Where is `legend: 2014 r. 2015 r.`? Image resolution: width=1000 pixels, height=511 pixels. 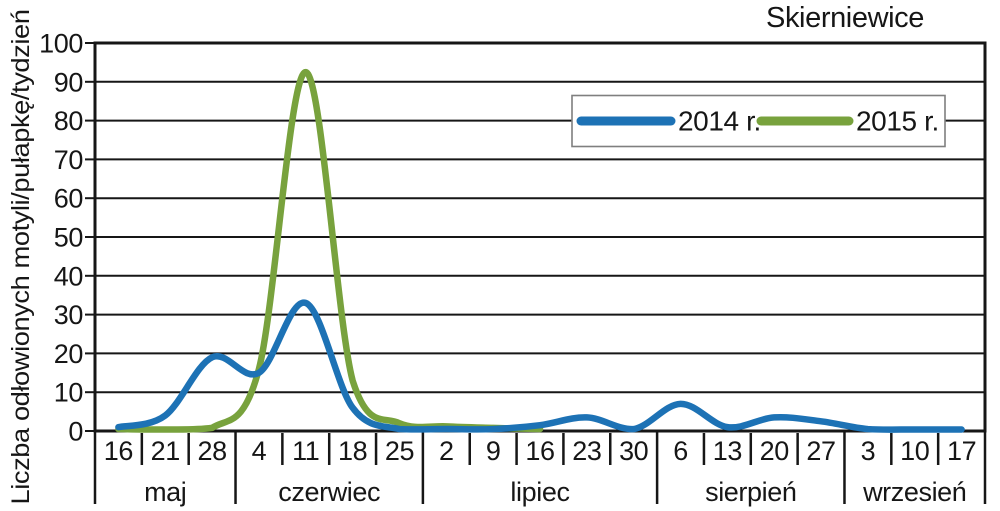
legend: 2014 r. 2015 r. is located at coordinates (758, 121).